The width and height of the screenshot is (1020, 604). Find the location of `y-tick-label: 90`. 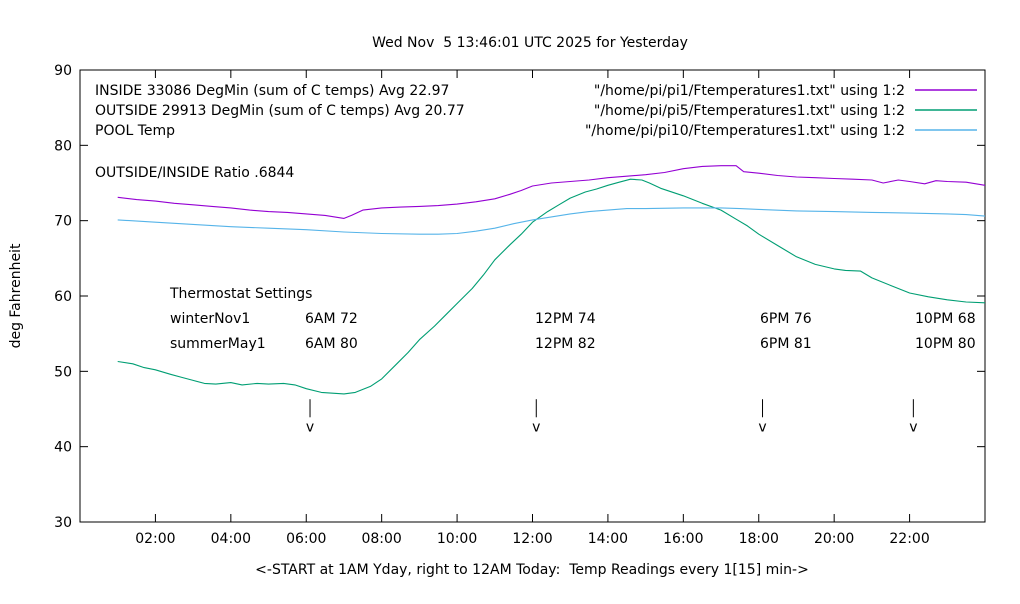

y-tick-label: 90 is located at coordinates (63, 71).